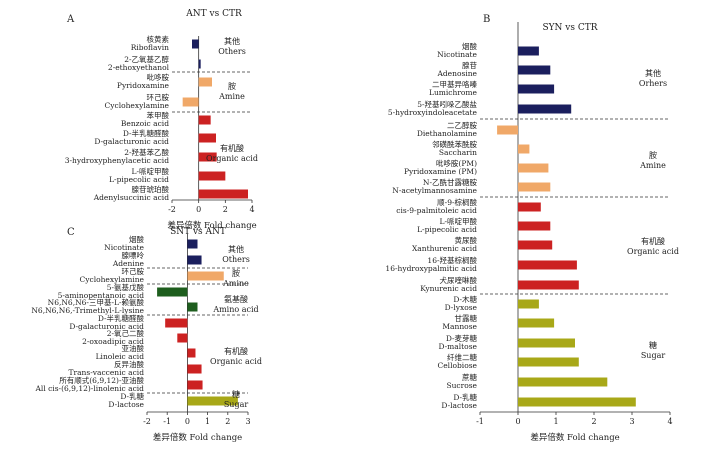  I want to click on bar-label-cn: 黄尿酸, so click(466, 240).